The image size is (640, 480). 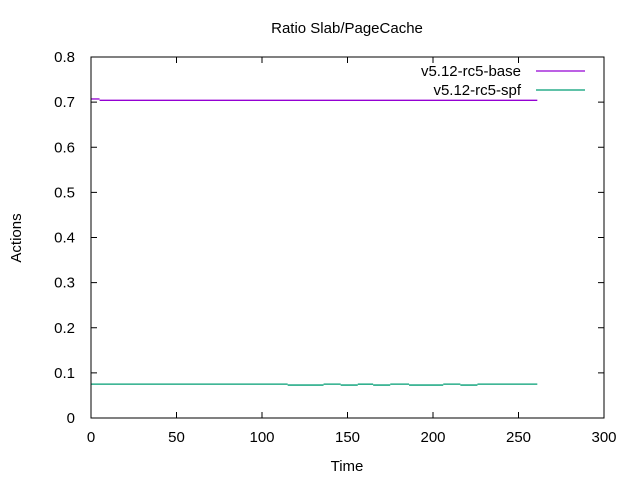 I want to click on chart-title: Ratio Slab/PageCache, so click(x=347, y=28).